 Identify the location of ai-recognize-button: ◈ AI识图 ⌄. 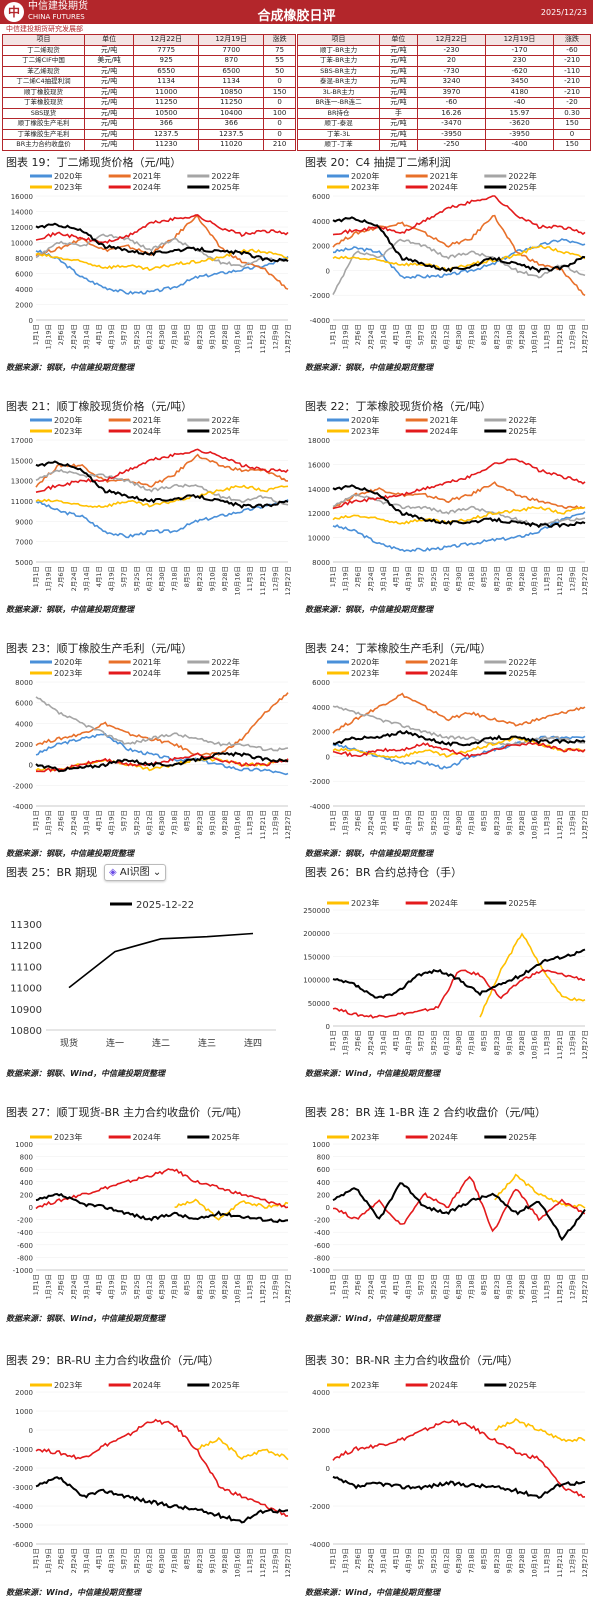
(135, 872).